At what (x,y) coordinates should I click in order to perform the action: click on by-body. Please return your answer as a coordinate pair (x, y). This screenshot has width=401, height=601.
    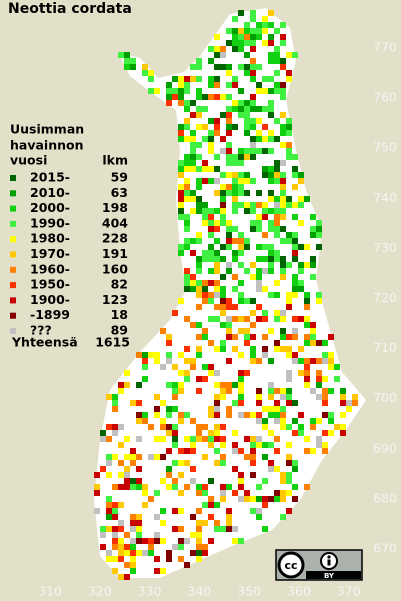
    Looking at the image, I should click on (329, 562).